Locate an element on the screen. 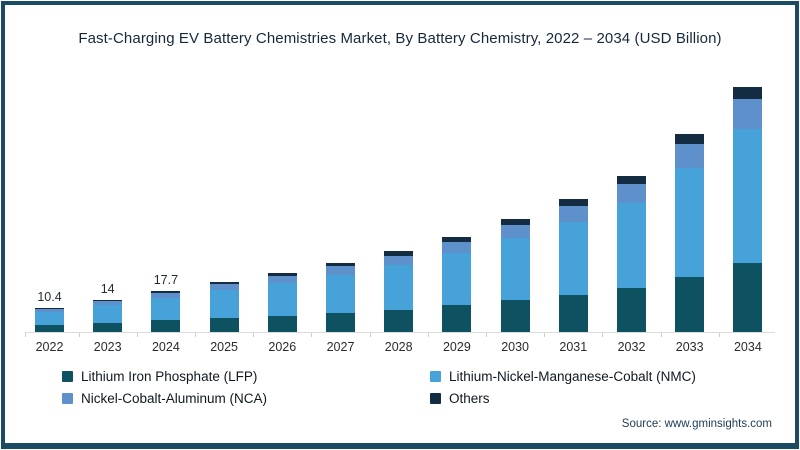  legend-label: Others is located at coordinates (469, 398).